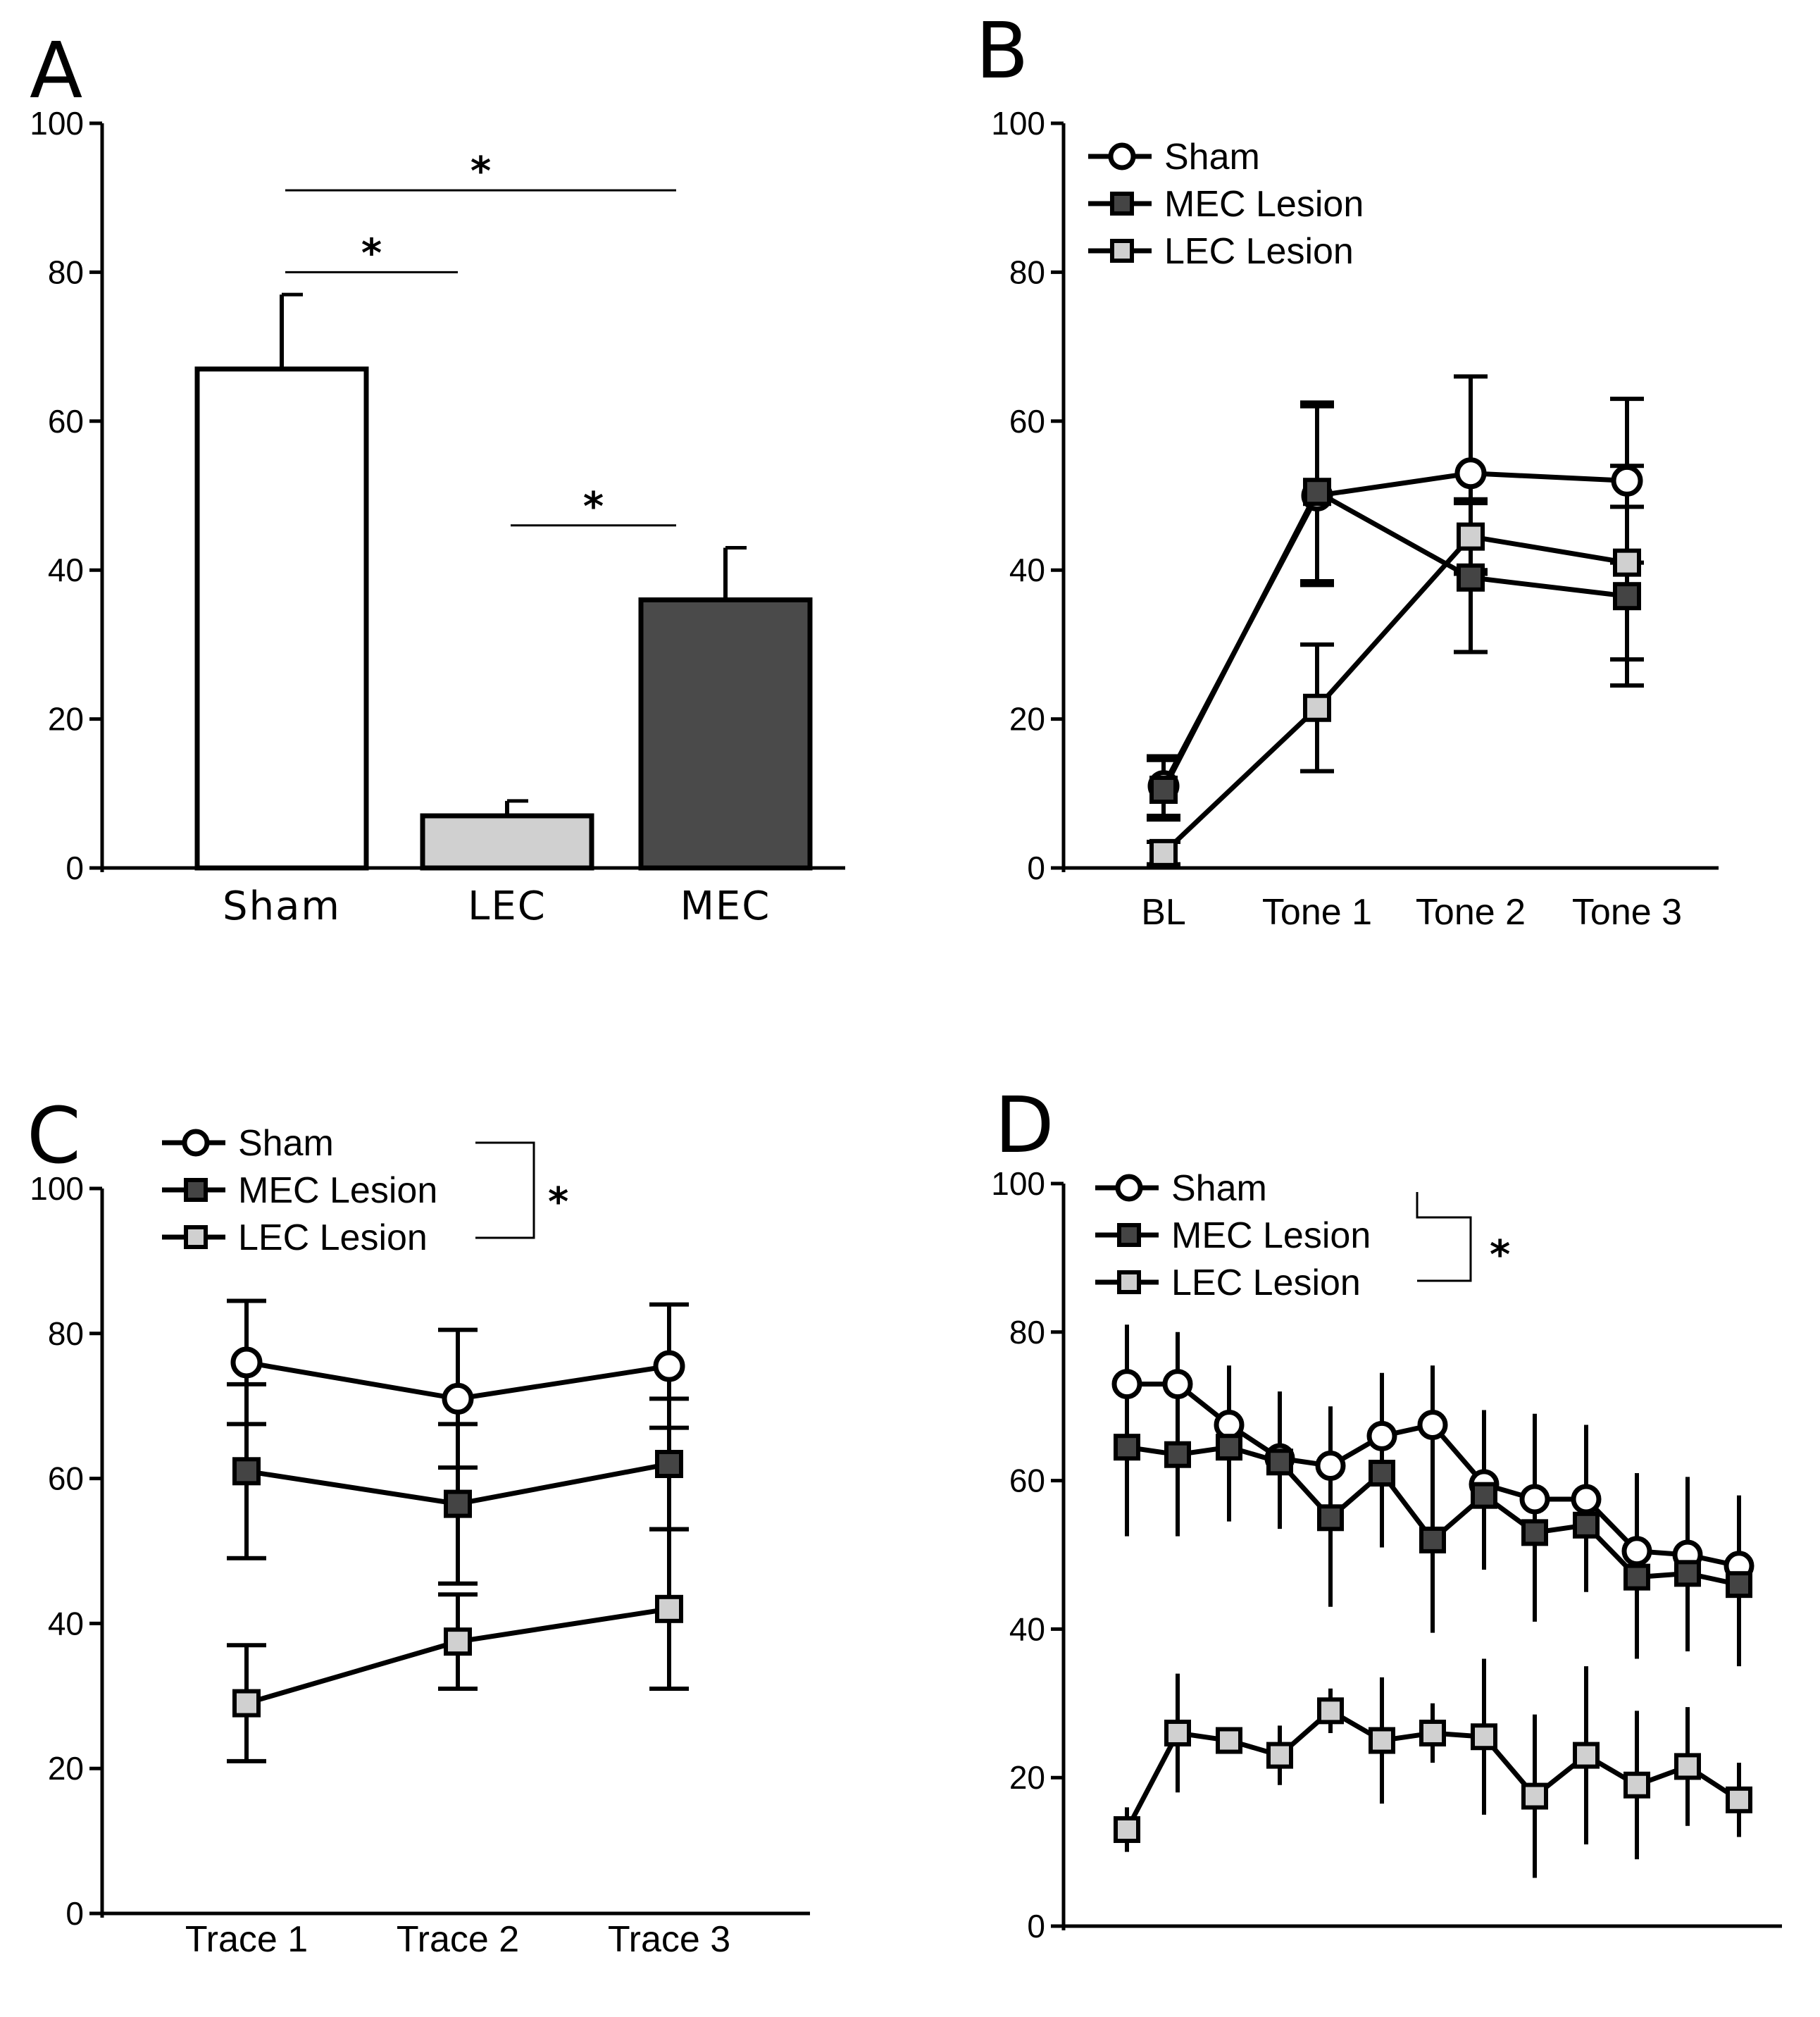  What do you see at coordinates (57, 1188) in the screenshot?
I see `panel-c-y-tick-label: 100` at bounding box center [57, 1188].